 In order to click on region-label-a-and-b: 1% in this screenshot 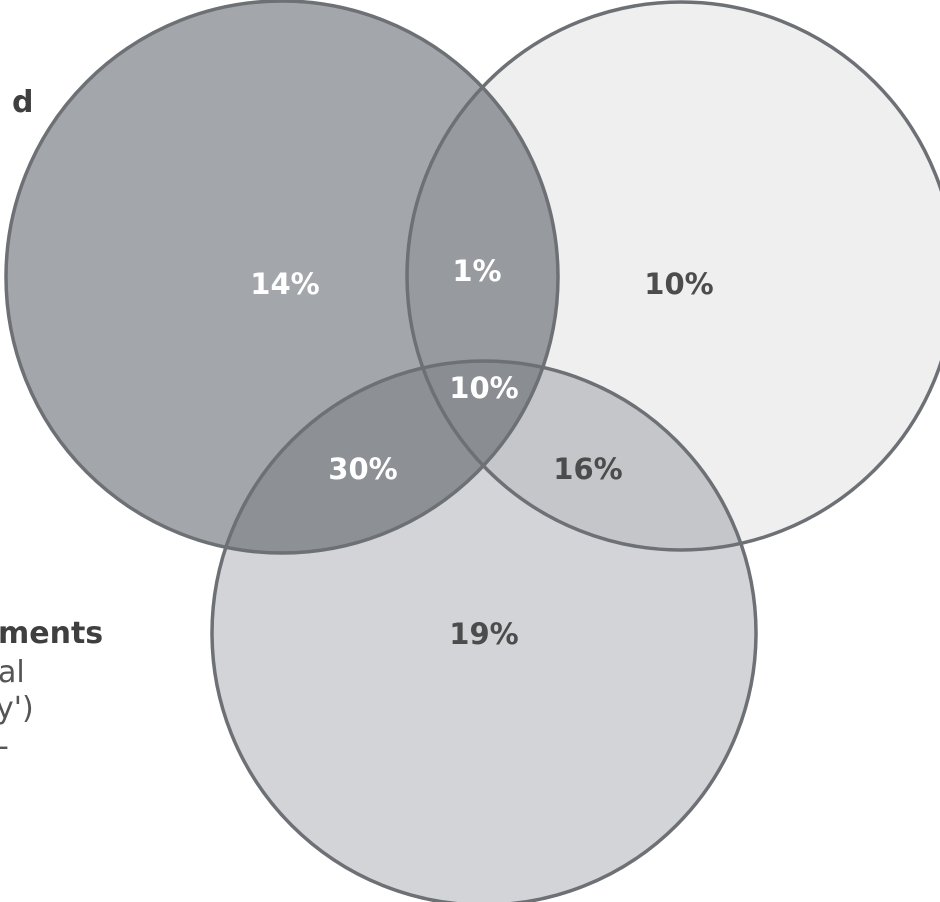, I will do `click(476, 271)`.